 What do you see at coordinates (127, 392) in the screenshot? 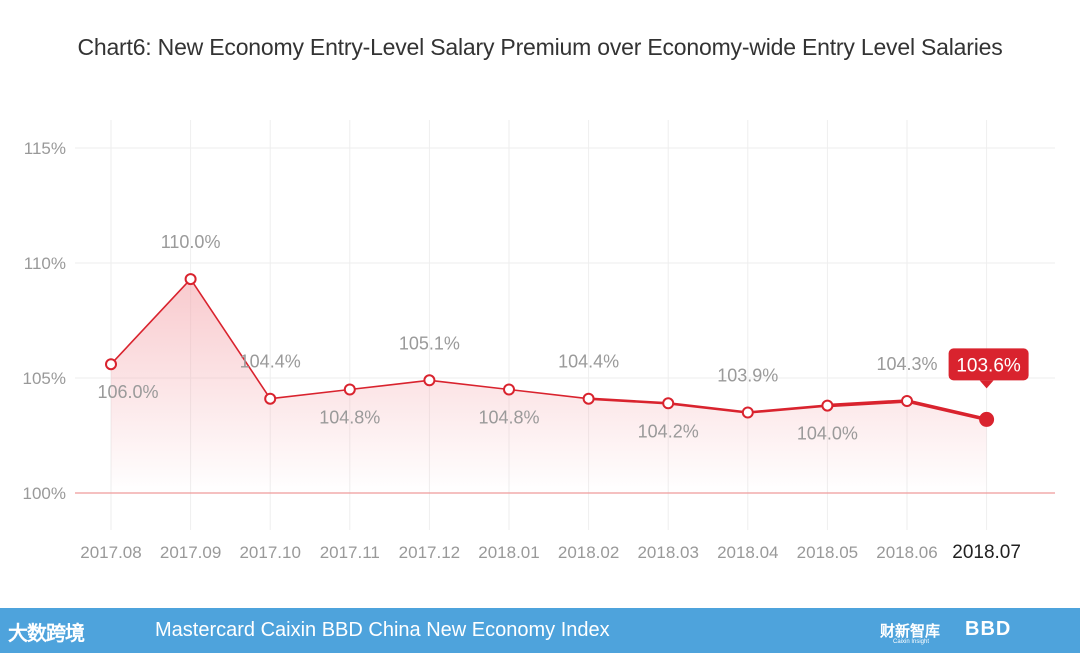
I see `data-label: 106.0%` at bounding box center [127, 392].